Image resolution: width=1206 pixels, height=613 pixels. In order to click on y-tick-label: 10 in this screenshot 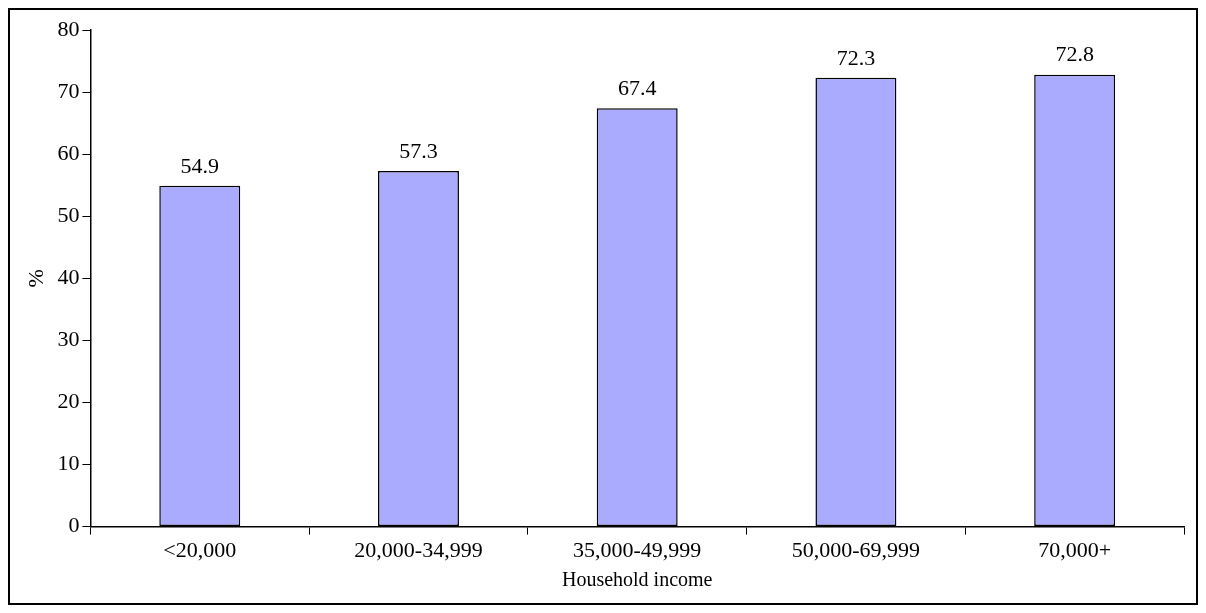, I will do `click(68, 463)`.